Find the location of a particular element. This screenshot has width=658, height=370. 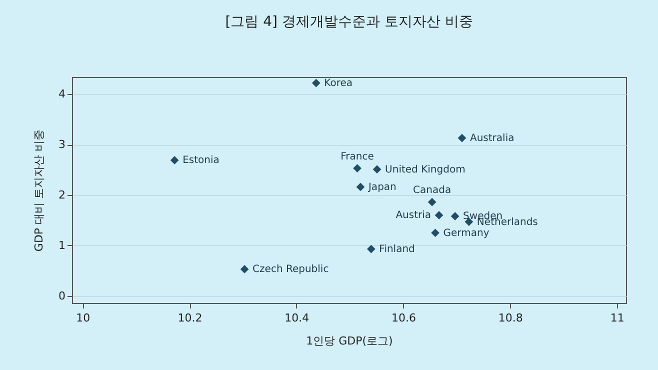

annotation: Canada is located at coordinates (432, 190).